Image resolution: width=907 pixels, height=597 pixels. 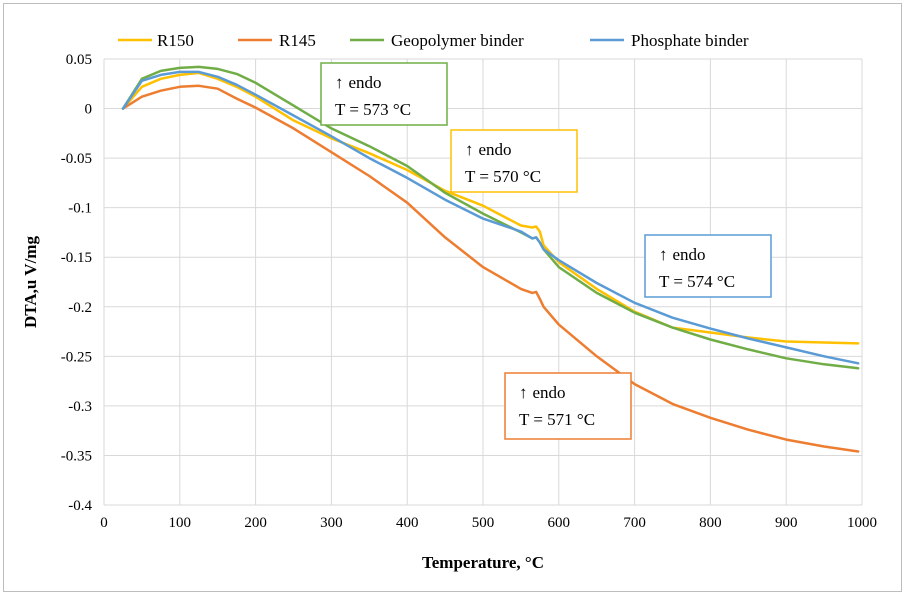 I want to click on y-axis-title: DTA,u V/mg, so click(x=30, y=282).